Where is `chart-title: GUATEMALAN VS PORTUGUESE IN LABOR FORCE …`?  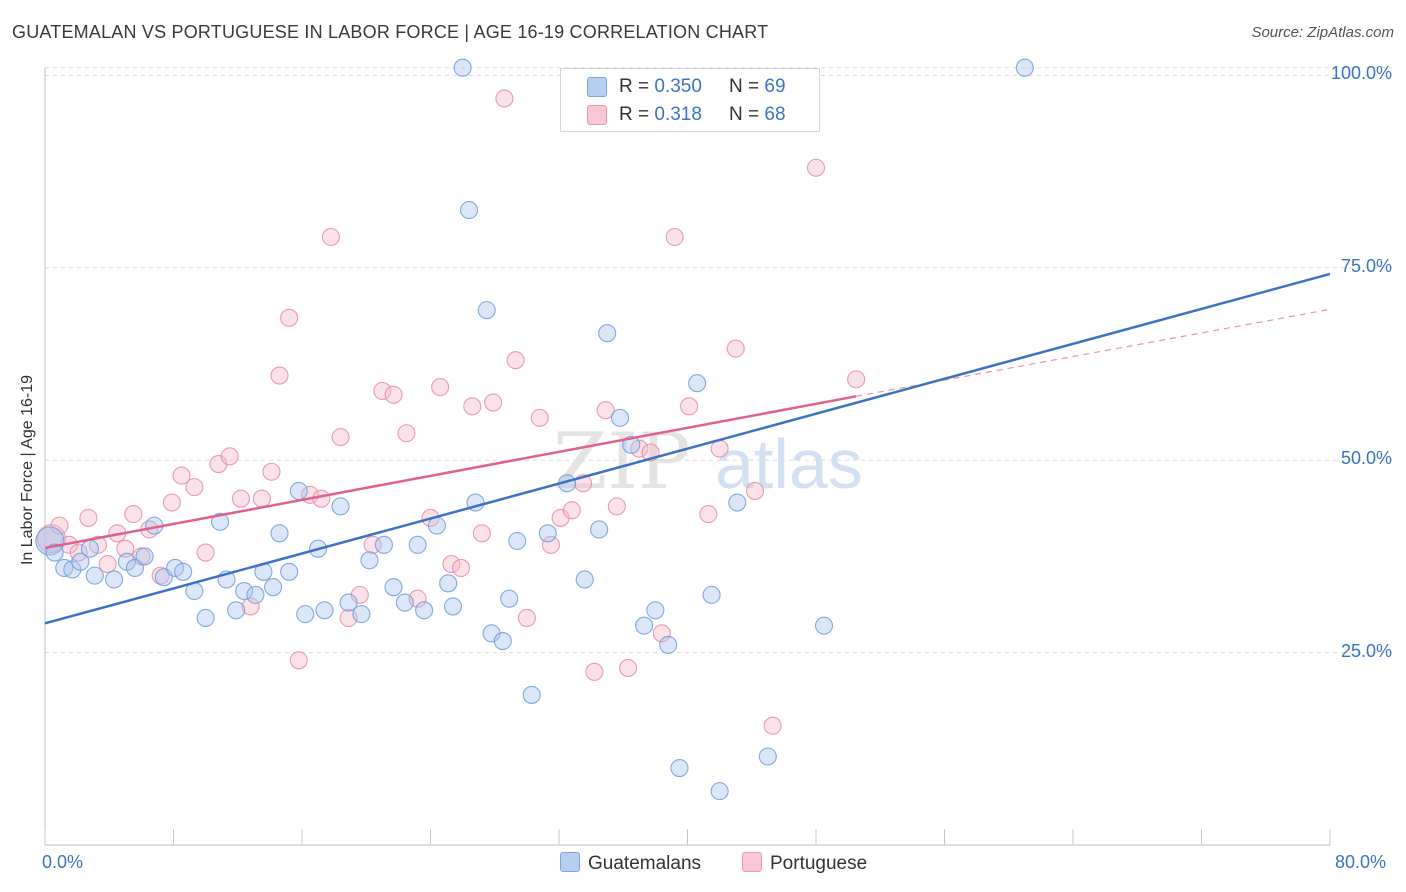 chart-title: GUATEMALAN VS PORTUGUESE IN LABOR FORCE … is located at coordinates (390, 32).